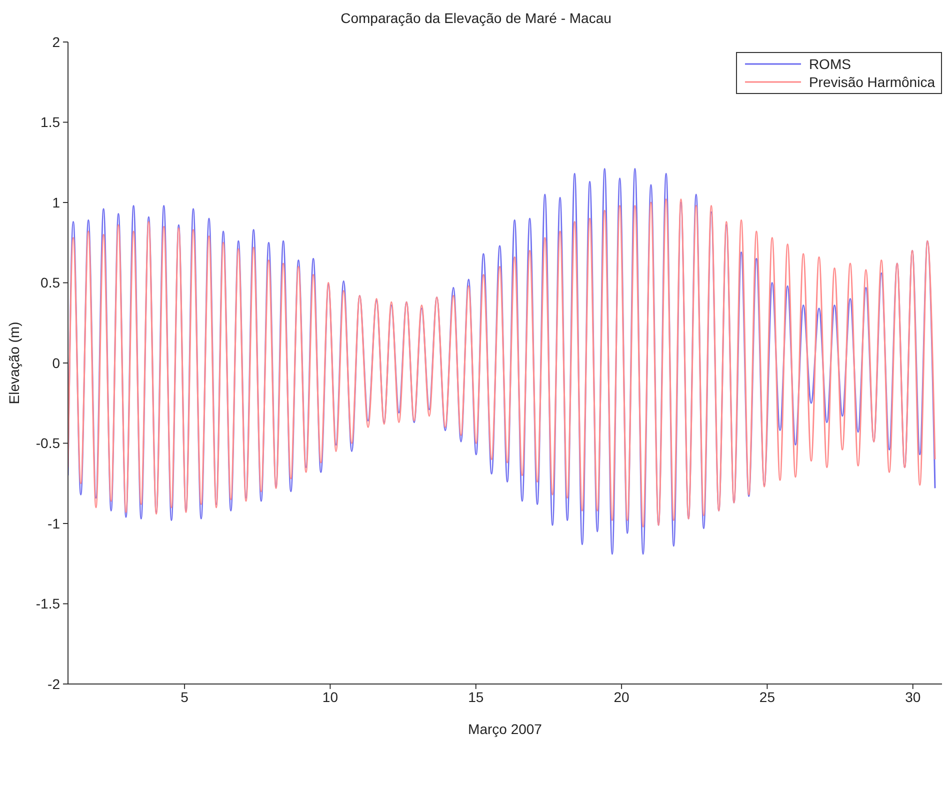 The width and height of the screenshot is (952, 794). I want to click on y-tick-label: 0.5, so click(50, 282).